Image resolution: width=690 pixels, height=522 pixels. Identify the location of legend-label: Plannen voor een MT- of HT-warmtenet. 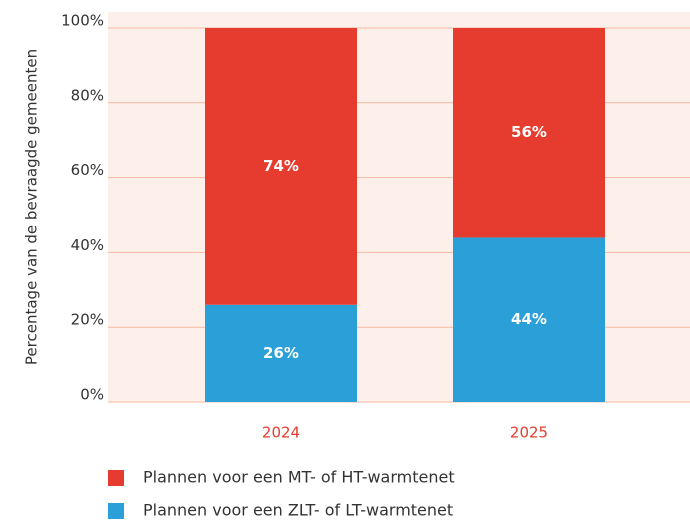
(299, 477).